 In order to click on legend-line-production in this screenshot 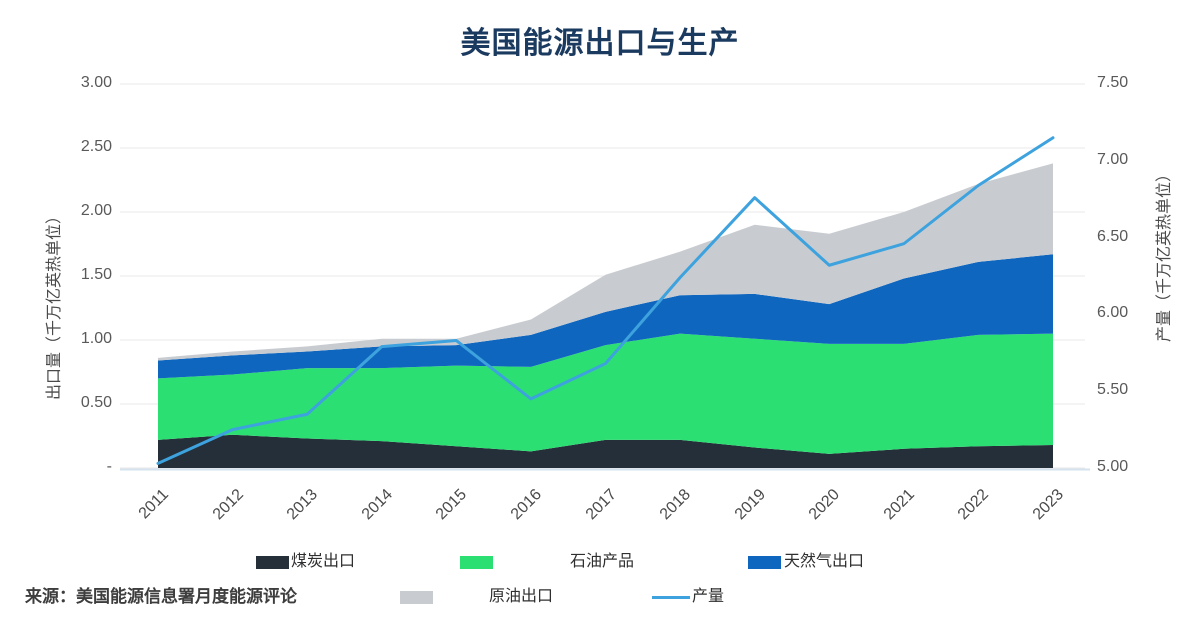, I will do `click(671, 597)`.